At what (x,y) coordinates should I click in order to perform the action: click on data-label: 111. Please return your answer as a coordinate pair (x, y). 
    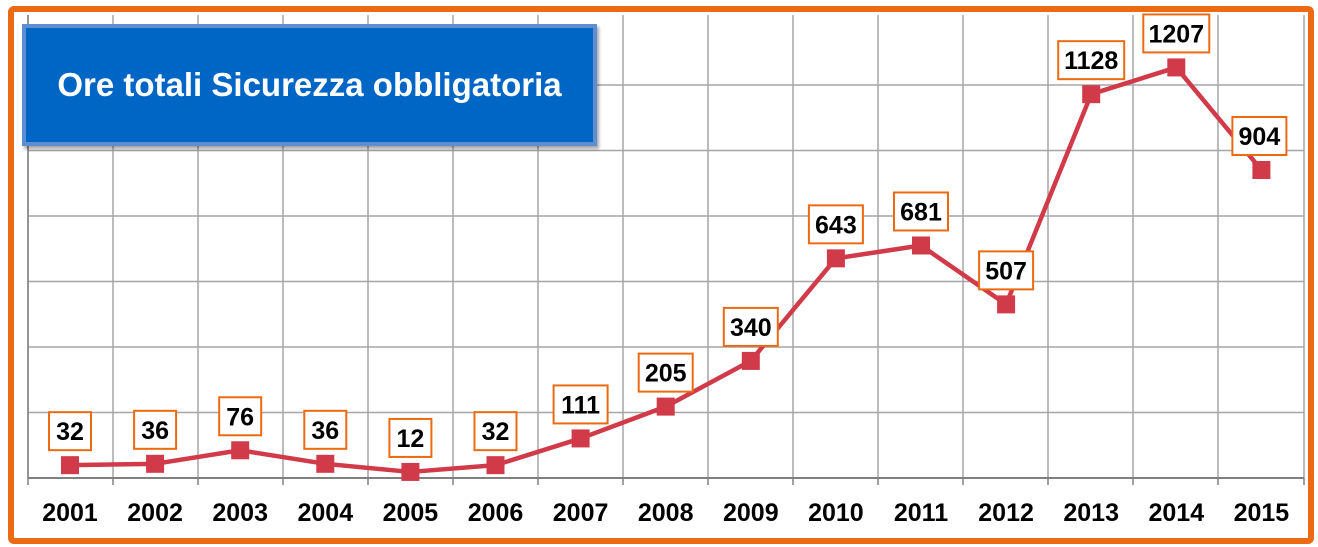
    Looking at the image, I should click on (580, 404).